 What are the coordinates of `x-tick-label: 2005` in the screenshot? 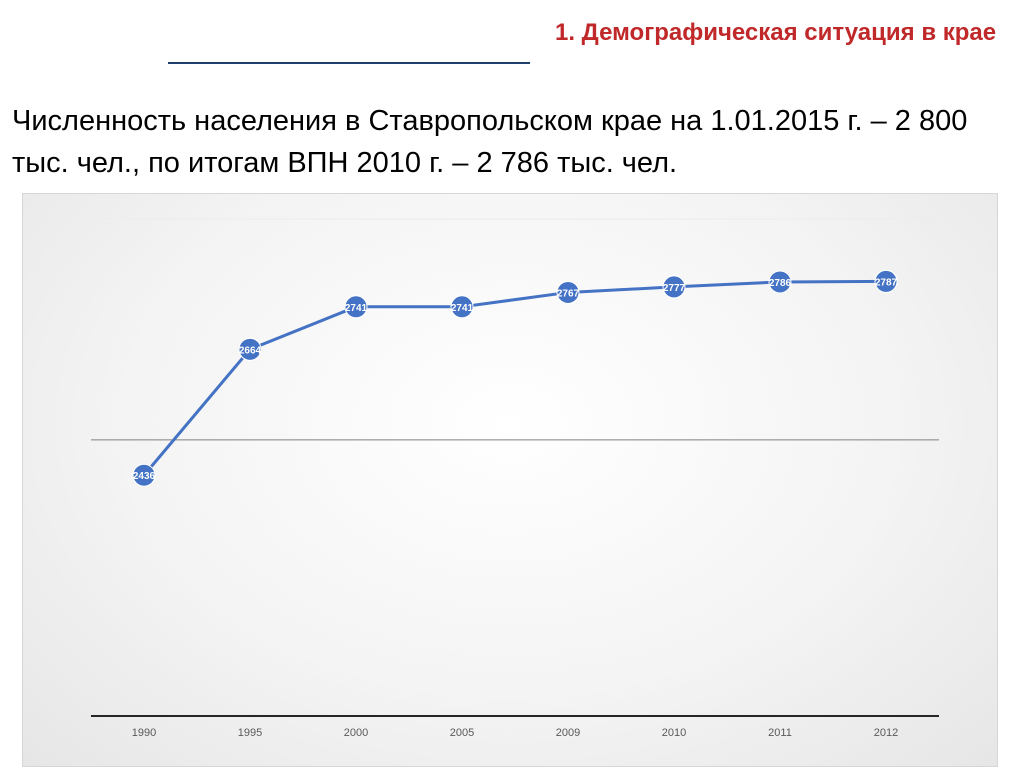 It's located at (462, 733).